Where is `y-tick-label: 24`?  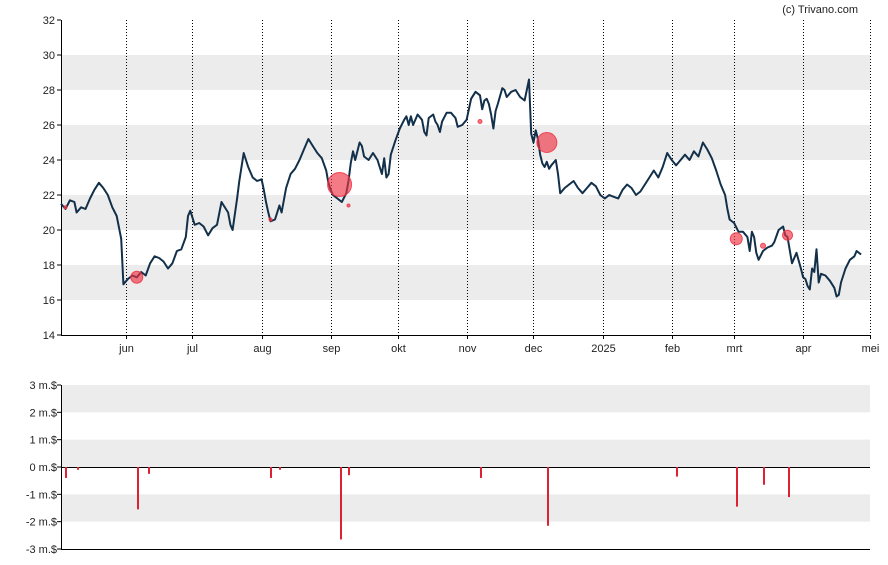
y-tick-label: 24 is located at coordinates (49, 161).